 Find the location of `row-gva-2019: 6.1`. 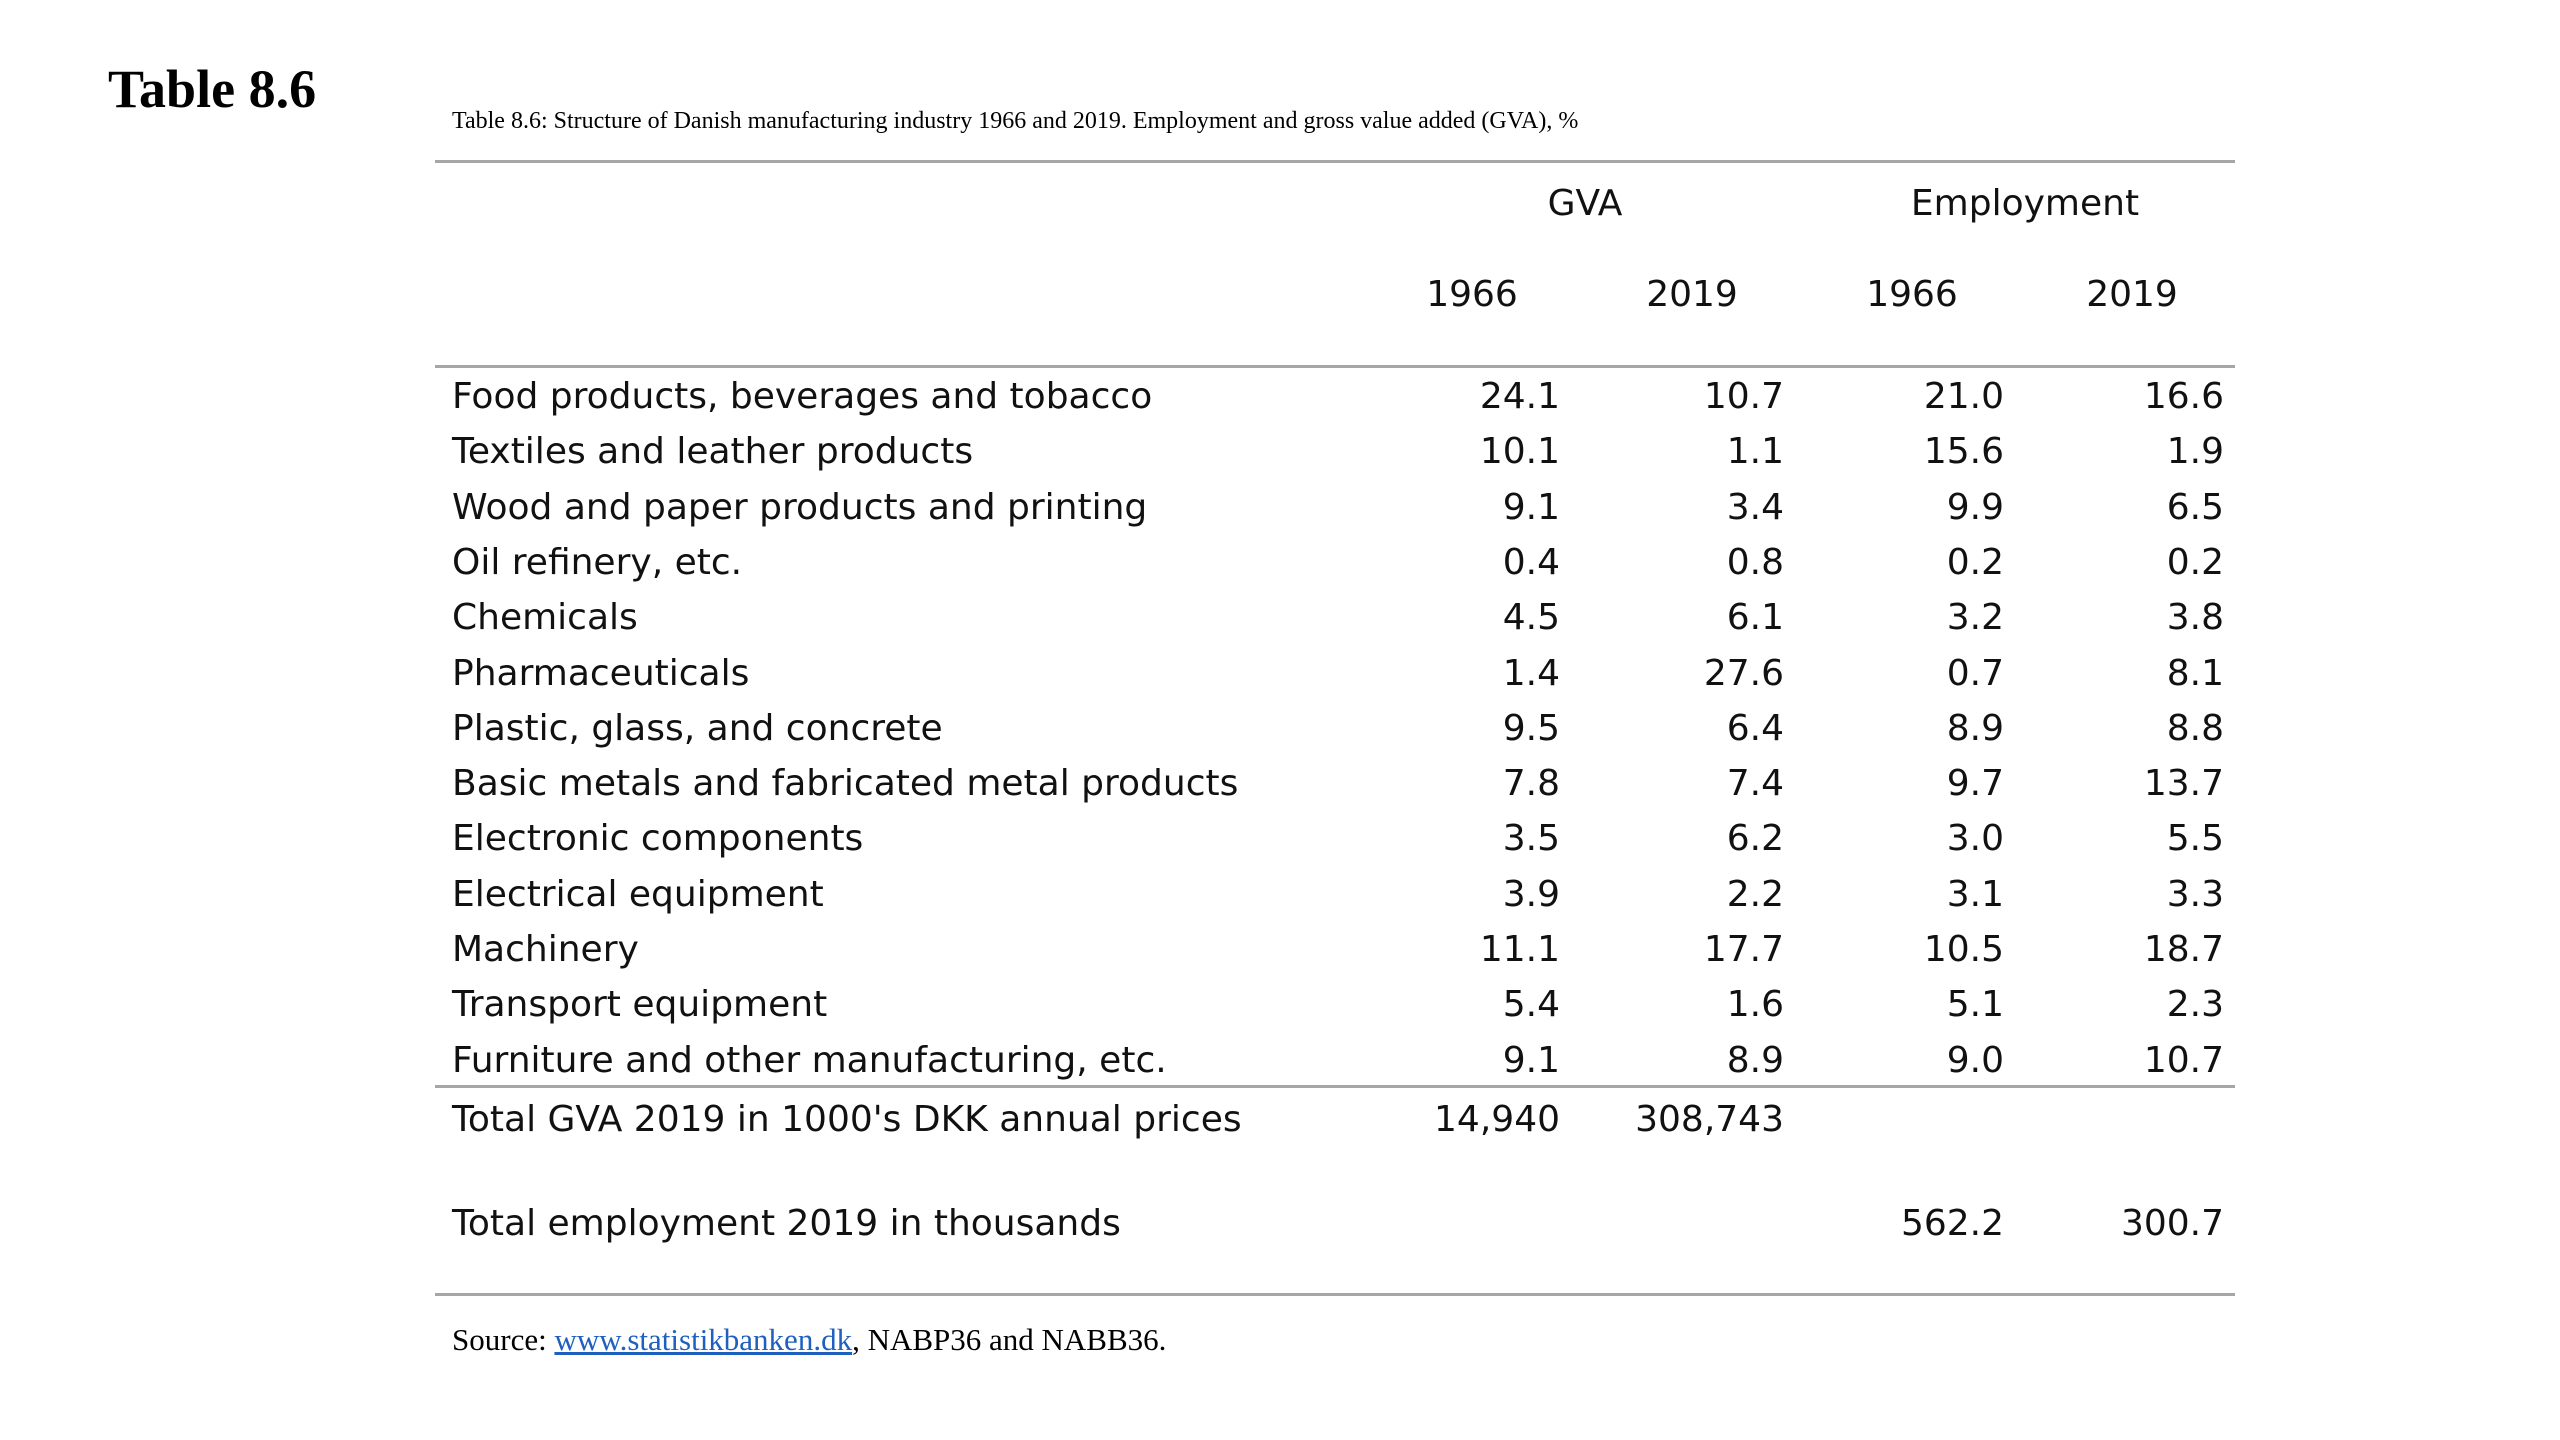

row-gva-2019: 6.1 is located at coordinates (1755, 618).